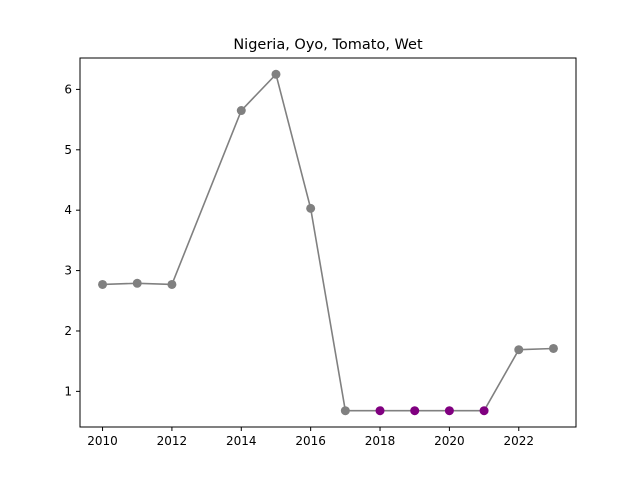 The width and height of the screenshot is (640, 480). I want to click on y-tick-label: 1, so click(68, 391).